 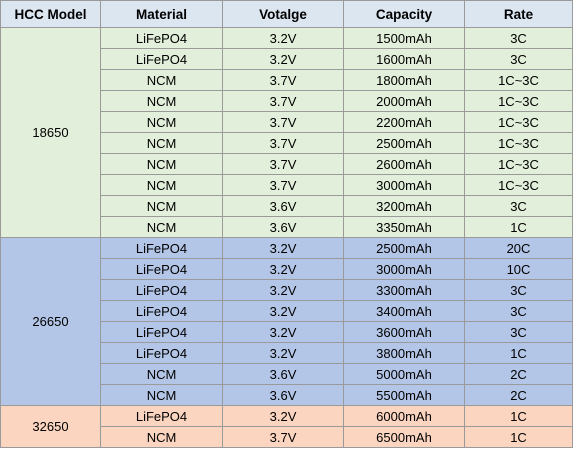 What do you see at coordinates (404, 38) in the screenshot?
I see `table-cell: 1500mAh` at bounding box center [404, 38].